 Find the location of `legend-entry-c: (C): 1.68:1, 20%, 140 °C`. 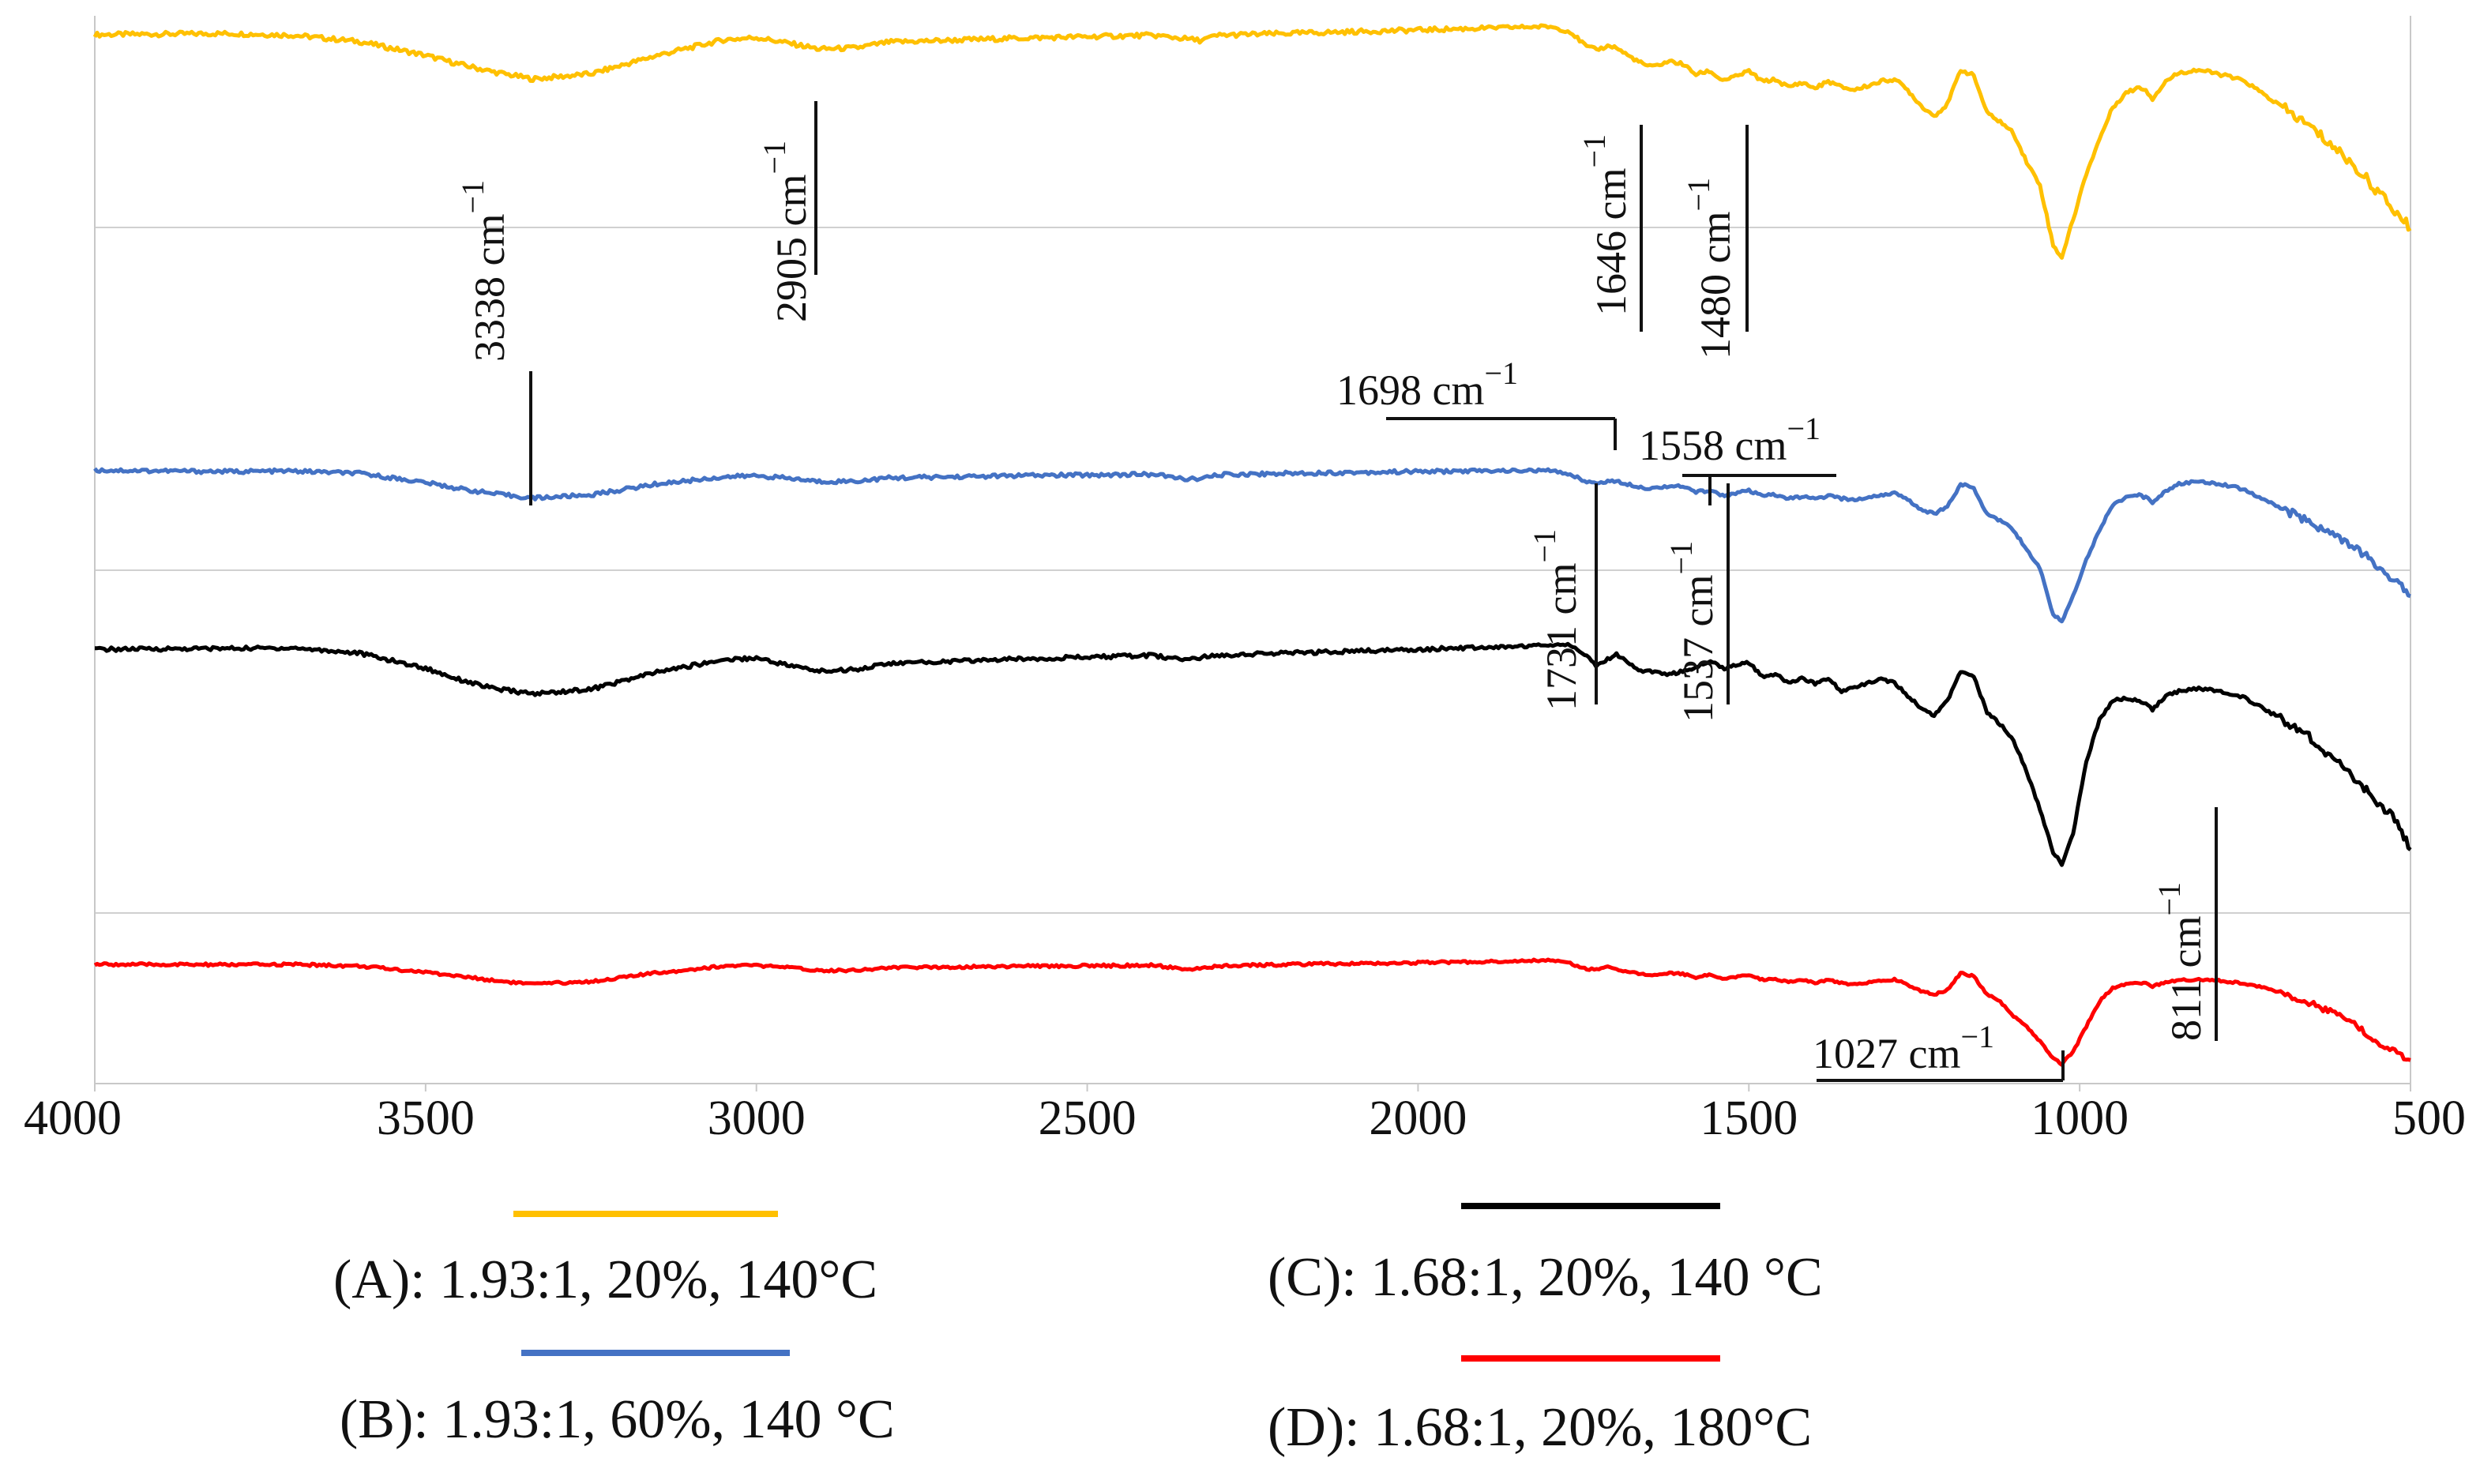

legend-entry-c: (C): 1.68:1, 20%, 140 °C is located at coordinates (1546, 1255).